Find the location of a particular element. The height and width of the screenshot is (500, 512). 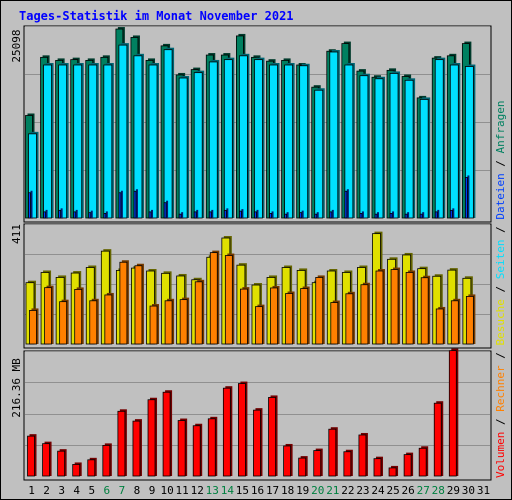

x-tick-label: 26 is located at coordinates (408, 490).